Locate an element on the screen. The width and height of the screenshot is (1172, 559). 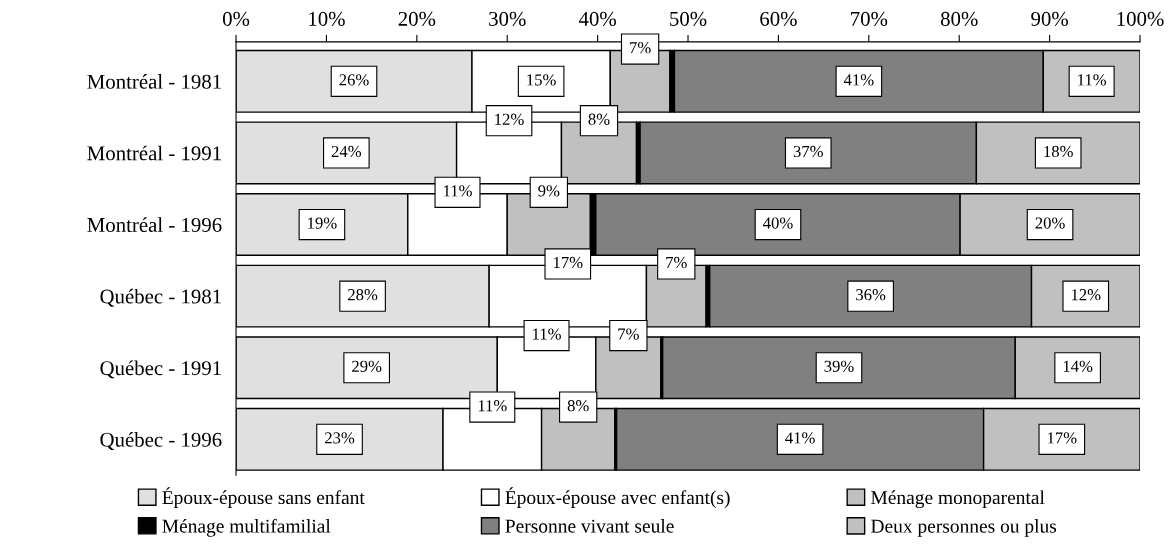
x-tick-label: 60% is located at coordinates (778, 18).